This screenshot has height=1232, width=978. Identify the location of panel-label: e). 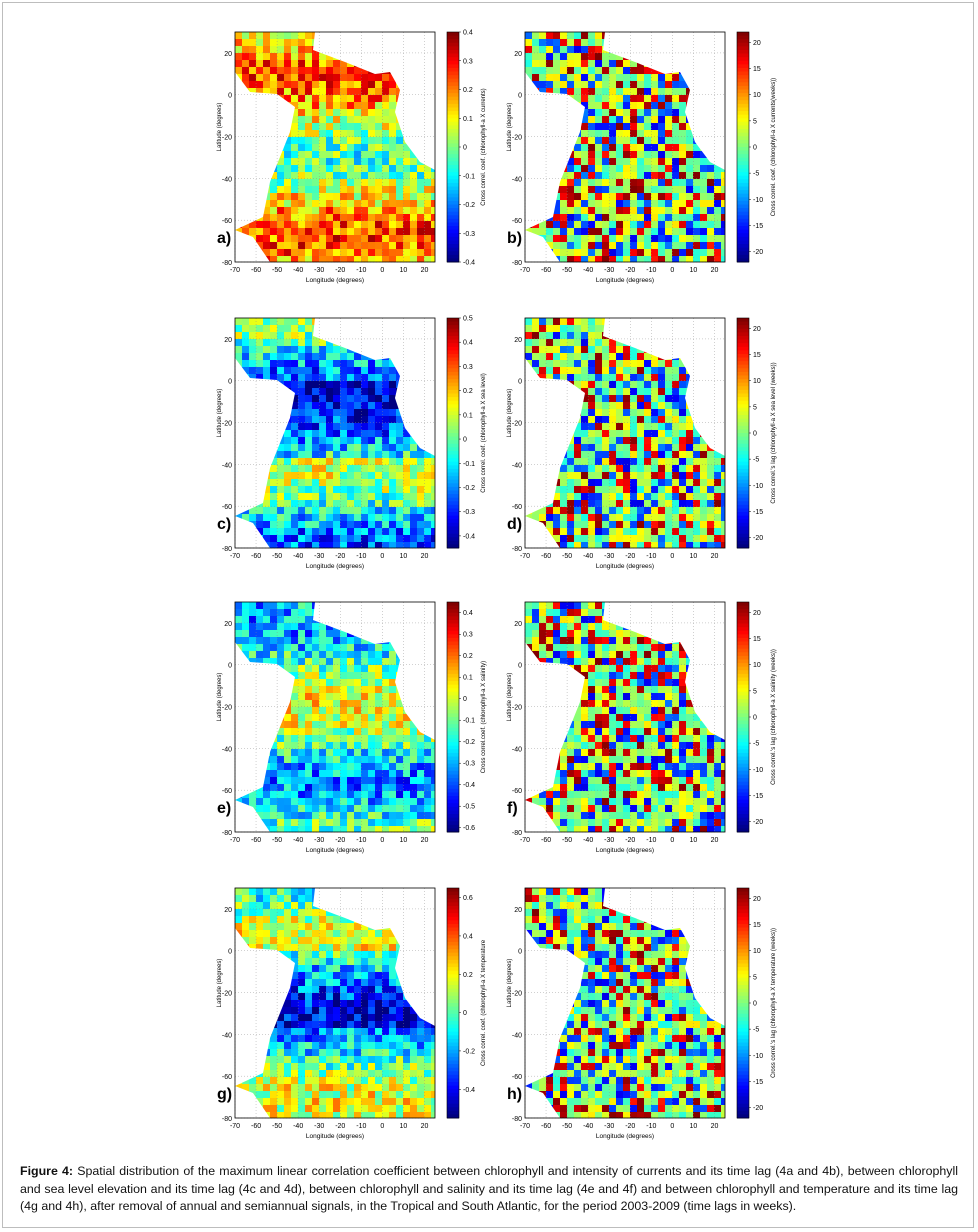
(224, 808).